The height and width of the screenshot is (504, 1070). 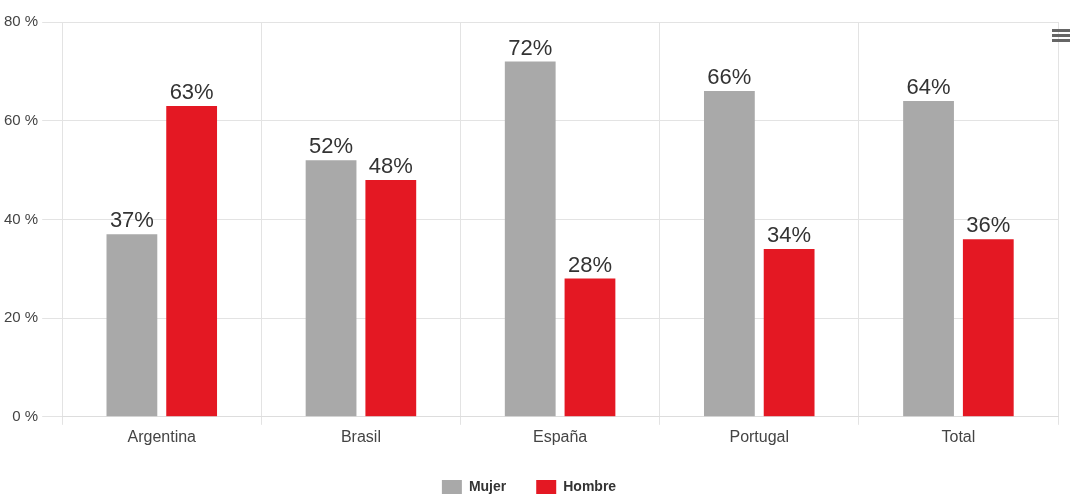 I want to click on data-label: 66%, so click(x=729, y=77).